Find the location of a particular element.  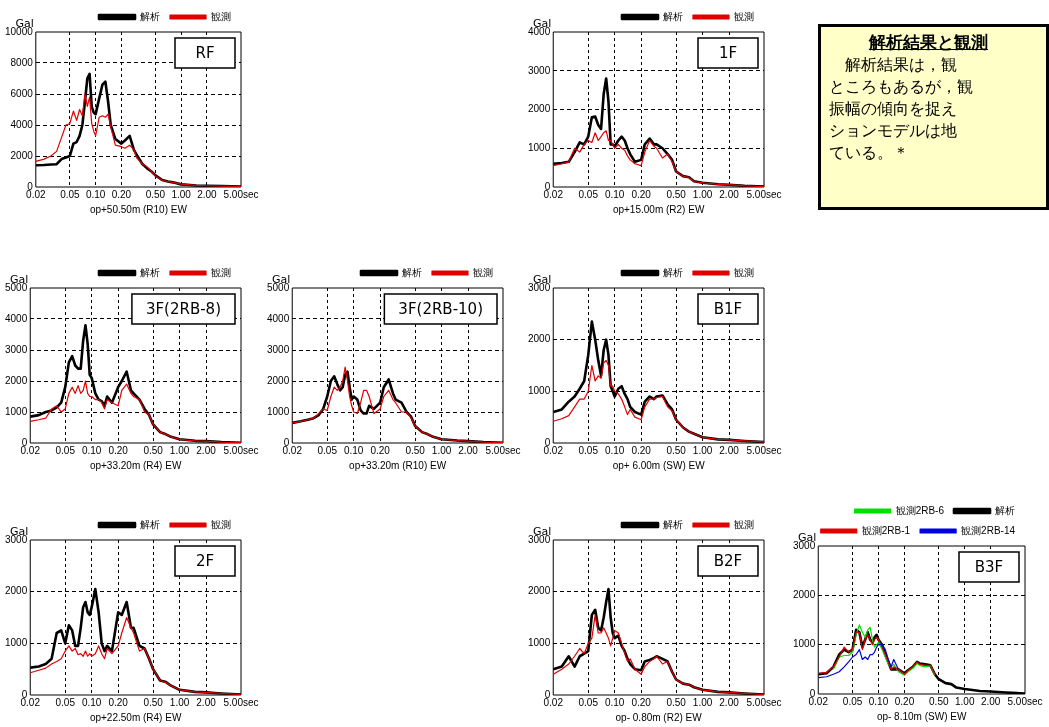

annotation: B1F is located at coordinates (728, 308).